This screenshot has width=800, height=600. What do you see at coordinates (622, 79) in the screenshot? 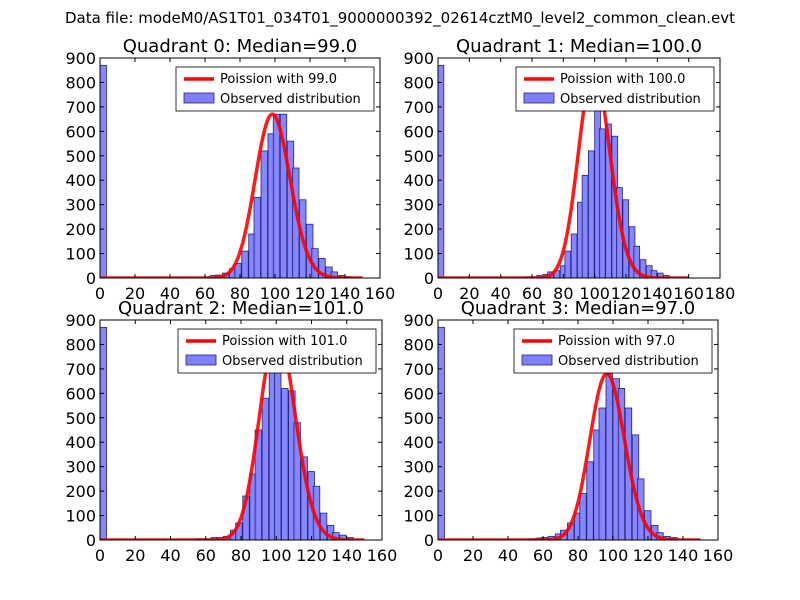
I see `legend-label-poisson: Poission with 100.0` at bounding box center [622, 79].